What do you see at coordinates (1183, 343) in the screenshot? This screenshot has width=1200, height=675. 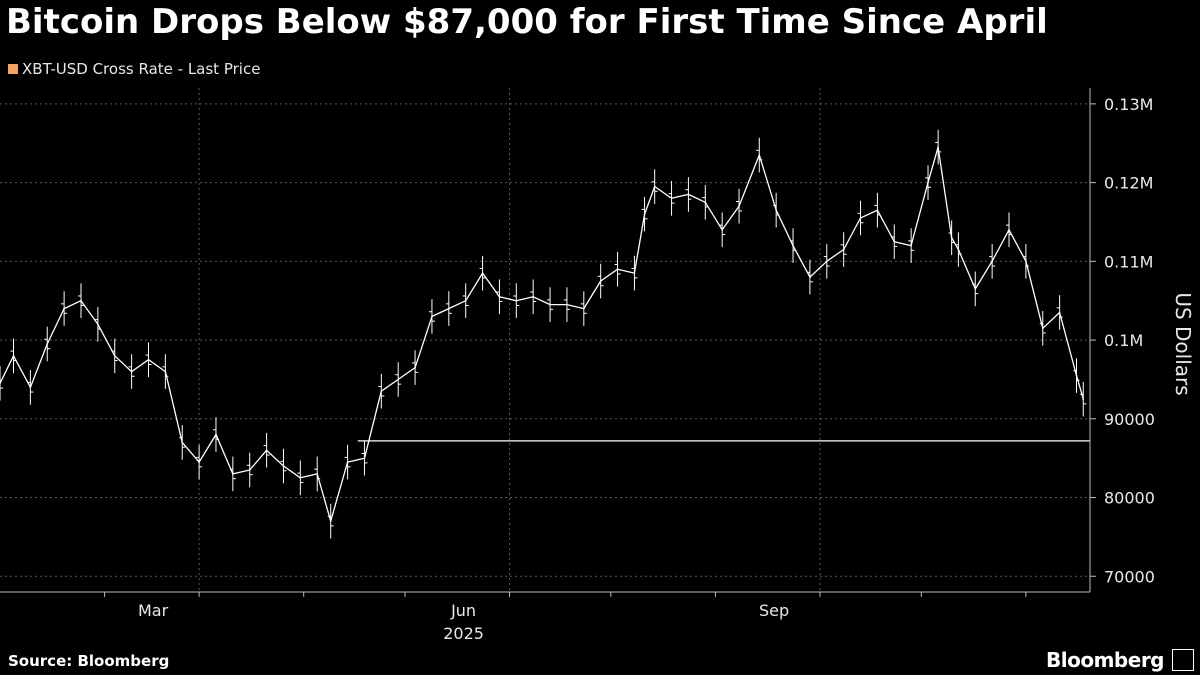 I see `y-axis-title: US Dollars` at bounding box center [1183, 343].